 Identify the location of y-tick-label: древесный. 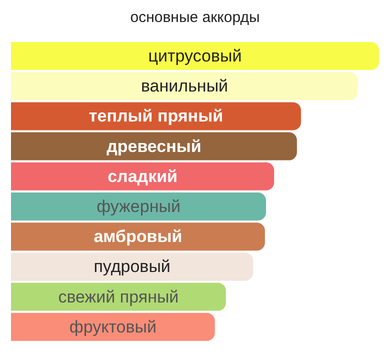
(154, 146).